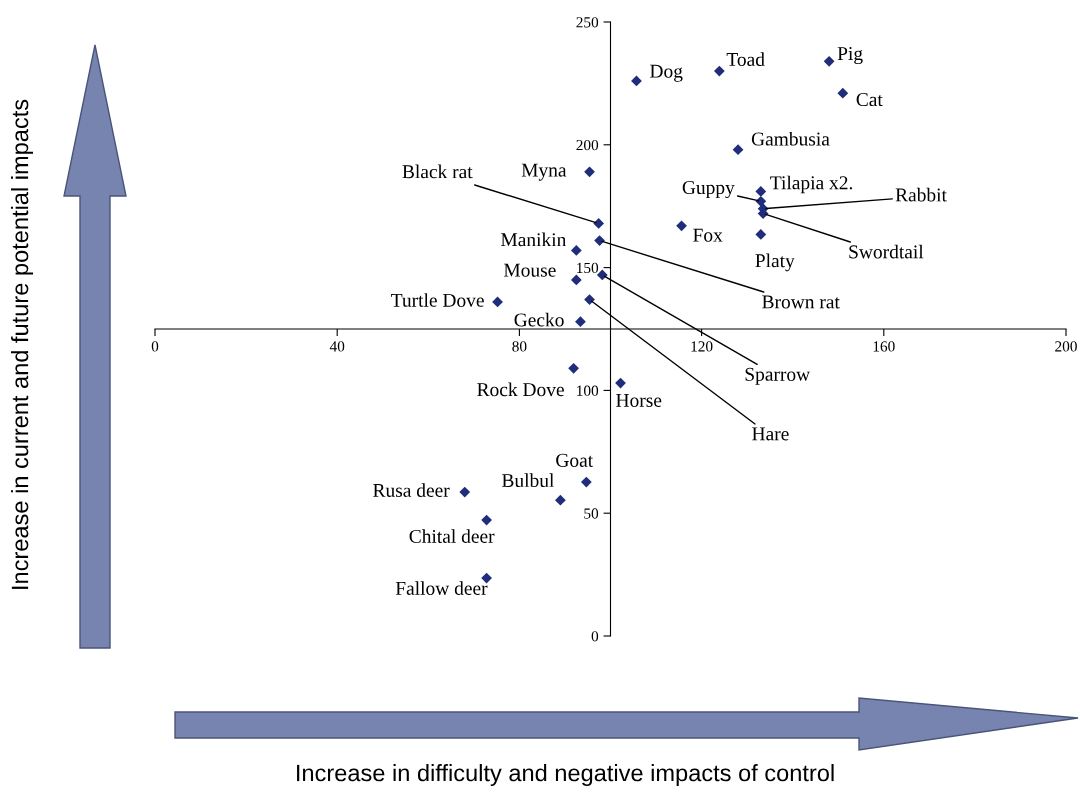 The width and height of the screenshot is (1080, 795). I want to click on y-tick-label: 150, so click(588, 268).